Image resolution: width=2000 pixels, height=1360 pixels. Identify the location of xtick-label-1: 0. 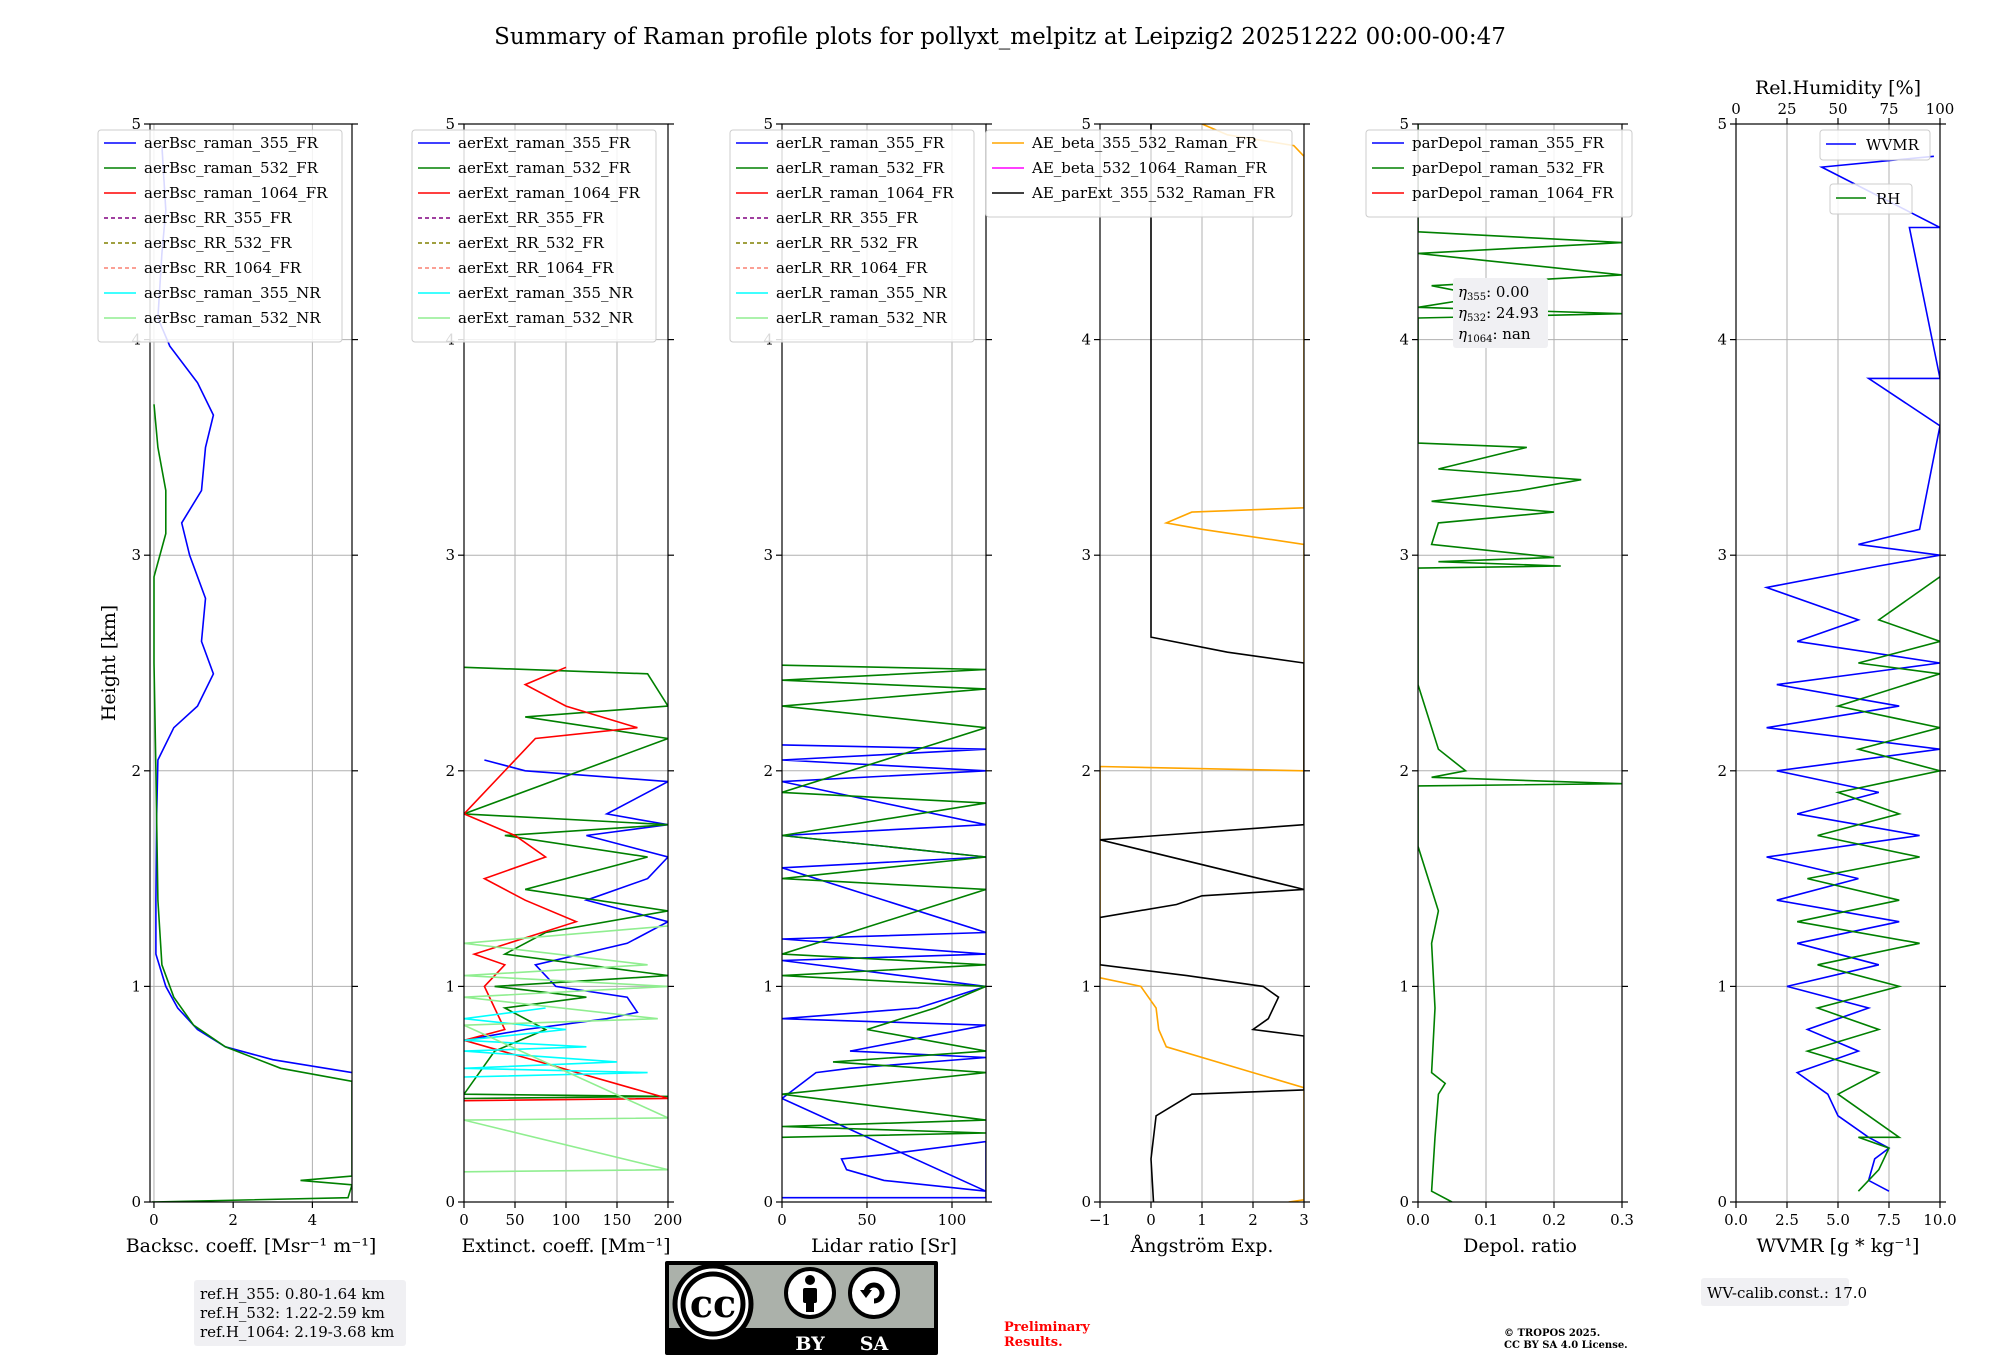
(1151, 1220).